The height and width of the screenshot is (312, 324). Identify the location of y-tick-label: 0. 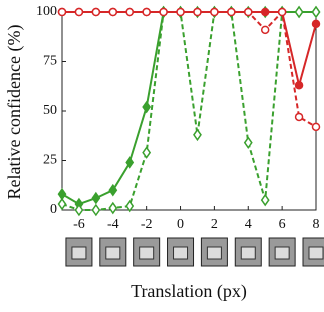
(53, 209).